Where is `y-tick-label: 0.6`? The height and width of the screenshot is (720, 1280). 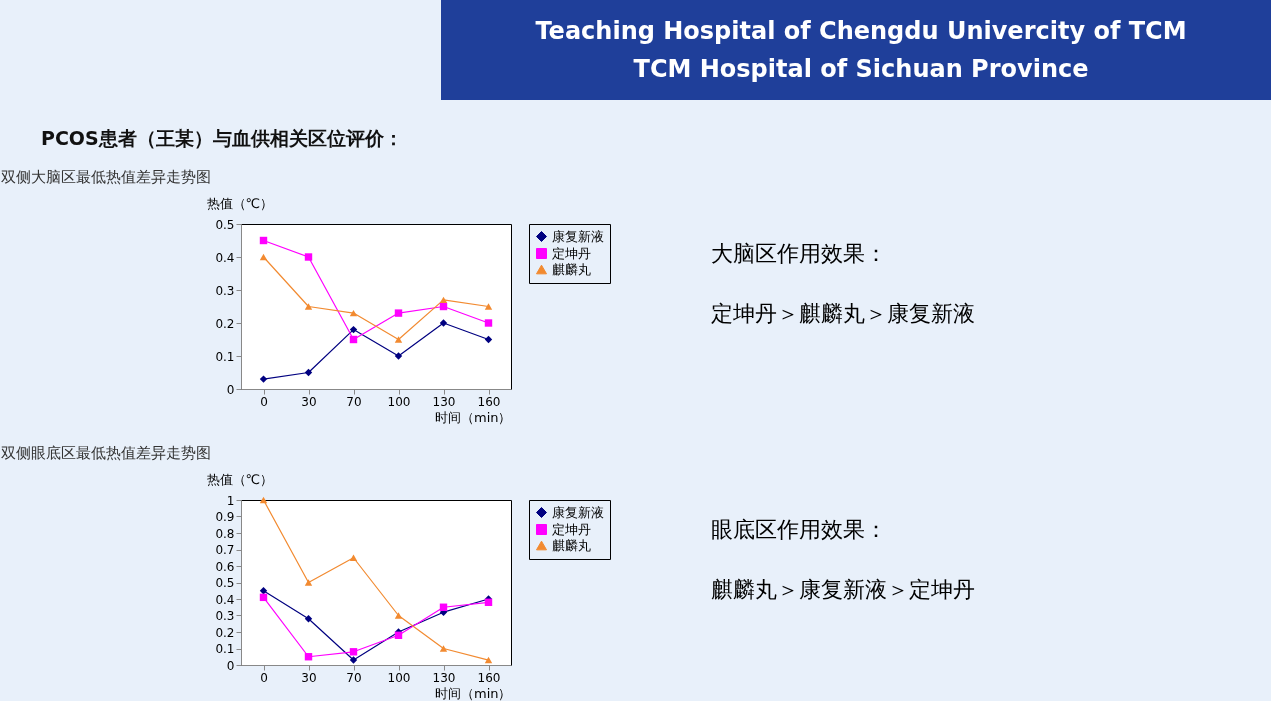 y-tick-label: 0.6 is located at coordinates (225, 566).